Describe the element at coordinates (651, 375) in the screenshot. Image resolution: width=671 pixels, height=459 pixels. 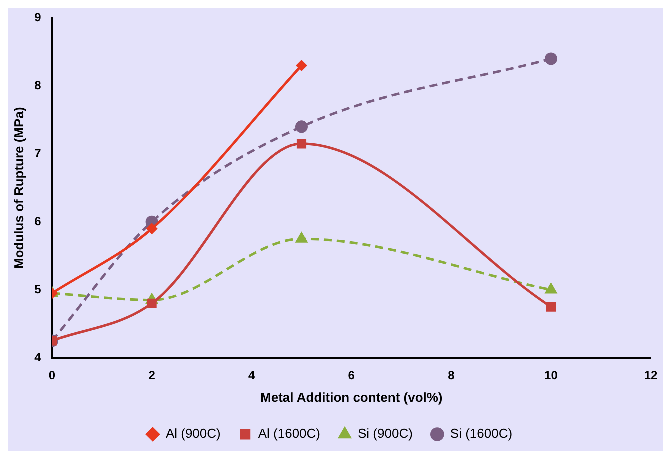
I see `x-tick-label: 12` at that location.